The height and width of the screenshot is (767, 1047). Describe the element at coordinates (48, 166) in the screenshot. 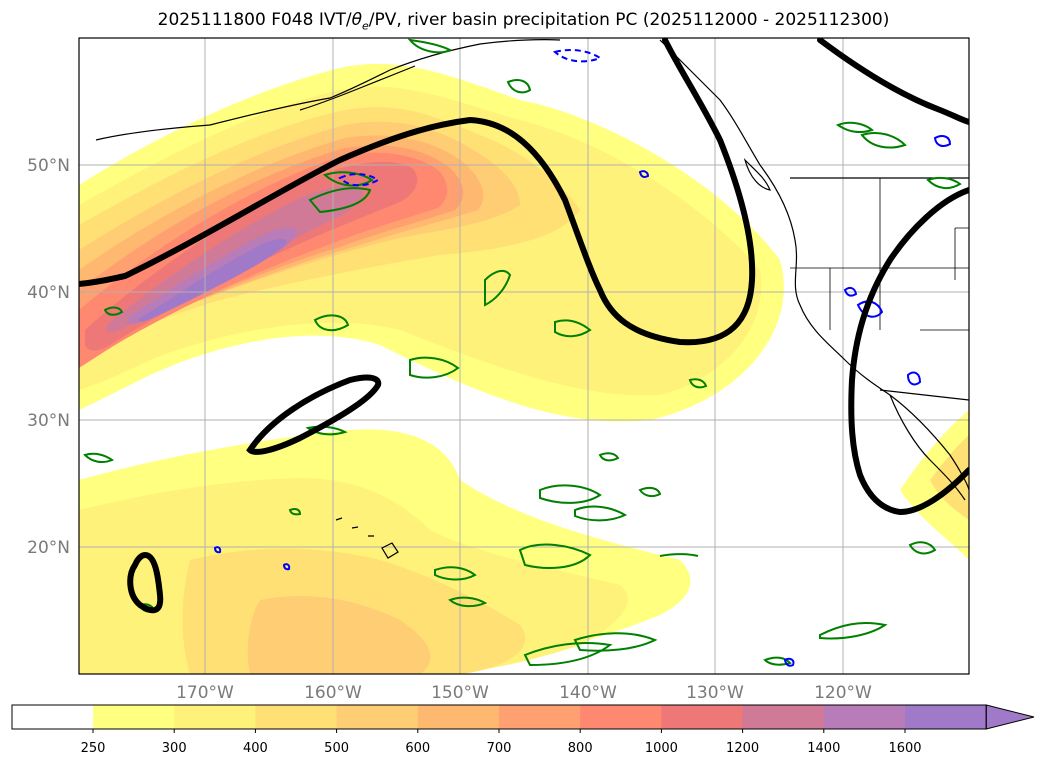

I see `lat-tick: 50°N` at that location.